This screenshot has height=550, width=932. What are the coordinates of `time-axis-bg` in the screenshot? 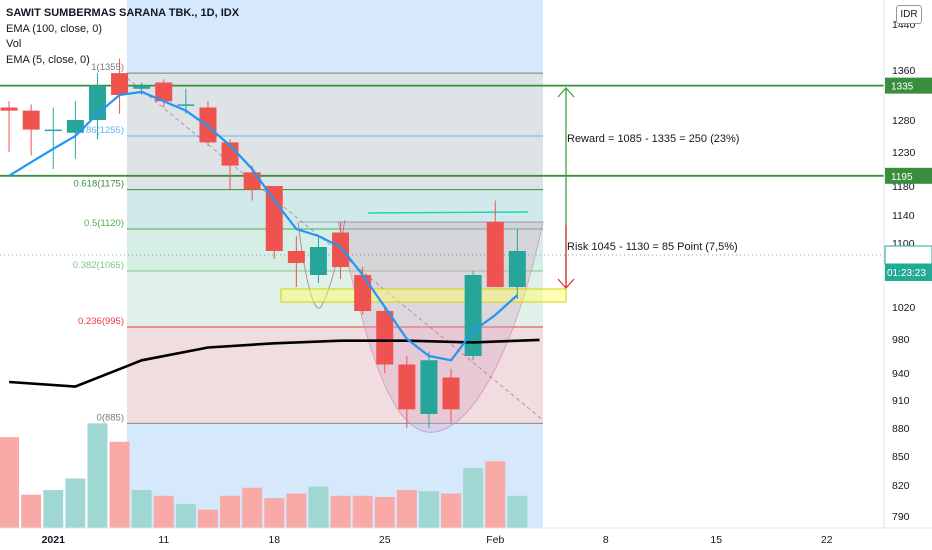 It's located at (466, 539).